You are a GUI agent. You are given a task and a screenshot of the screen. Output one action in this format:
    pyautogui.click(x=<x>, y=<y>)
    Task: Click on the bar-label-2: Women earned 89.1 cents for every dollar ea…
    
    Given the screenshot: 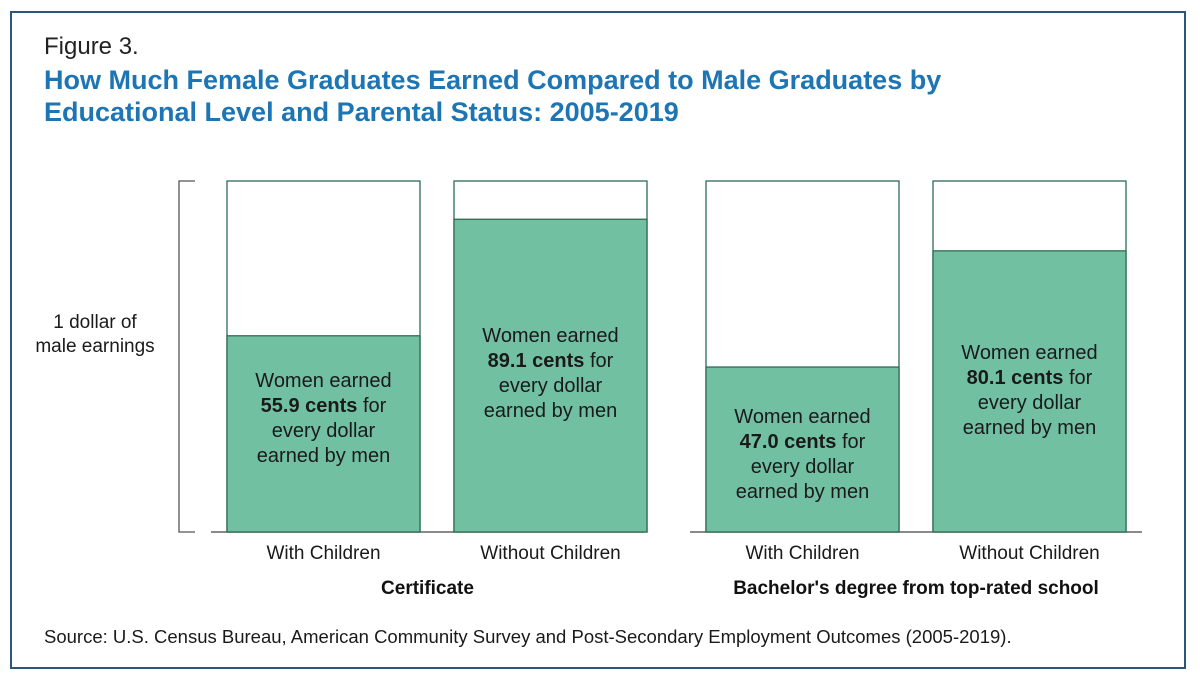 What is the action you would take?
    pyautogui.click(x=550, y=374)
    